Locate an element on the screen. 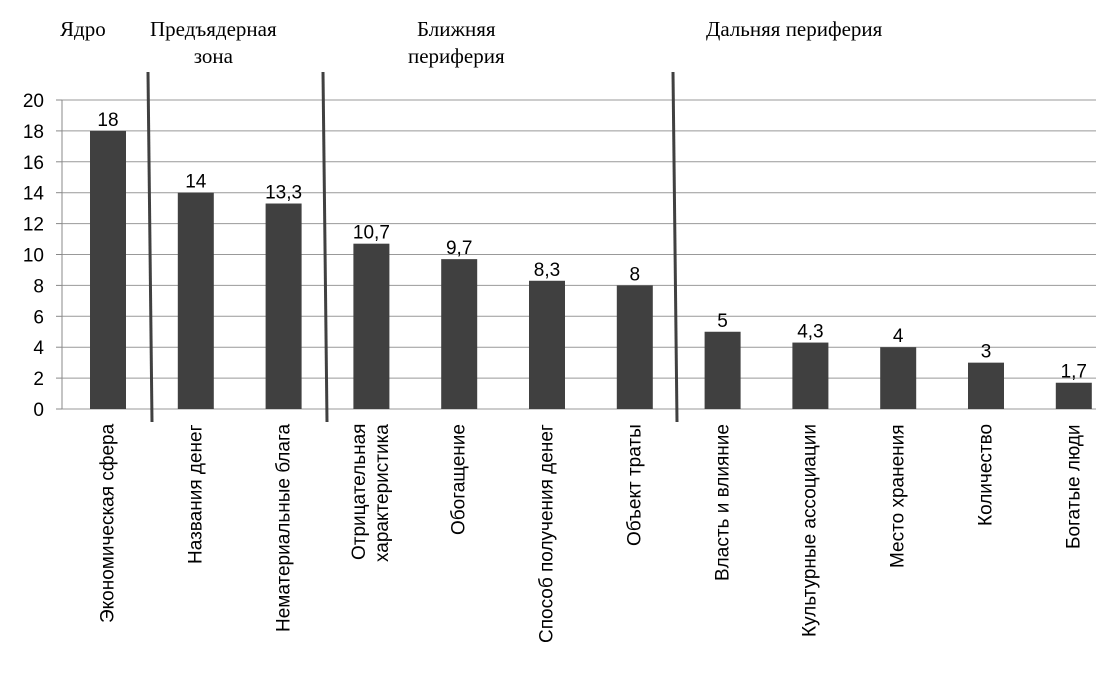  y-tick-label: 10 is located at coordinates (33, 256).